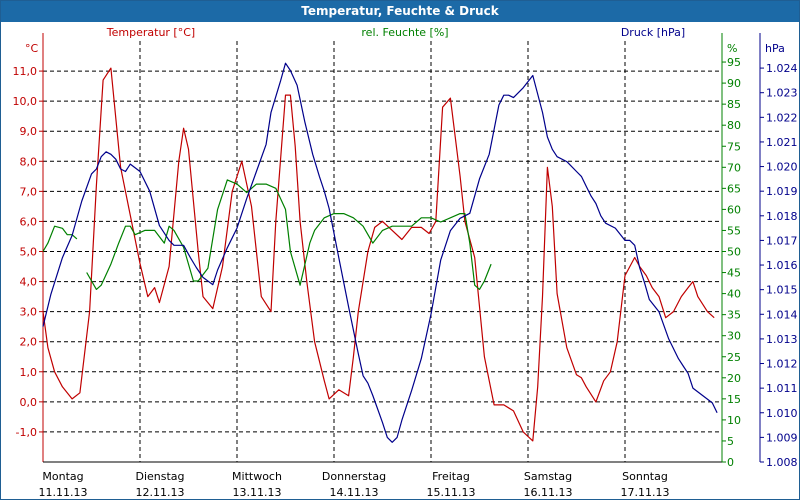 The width and height of the screenshot is (800, 500). What do you see at coordinates (32, 48) in the screenshot?
I see `temperature-unit-label: °C` at bounding box center [32, 48].